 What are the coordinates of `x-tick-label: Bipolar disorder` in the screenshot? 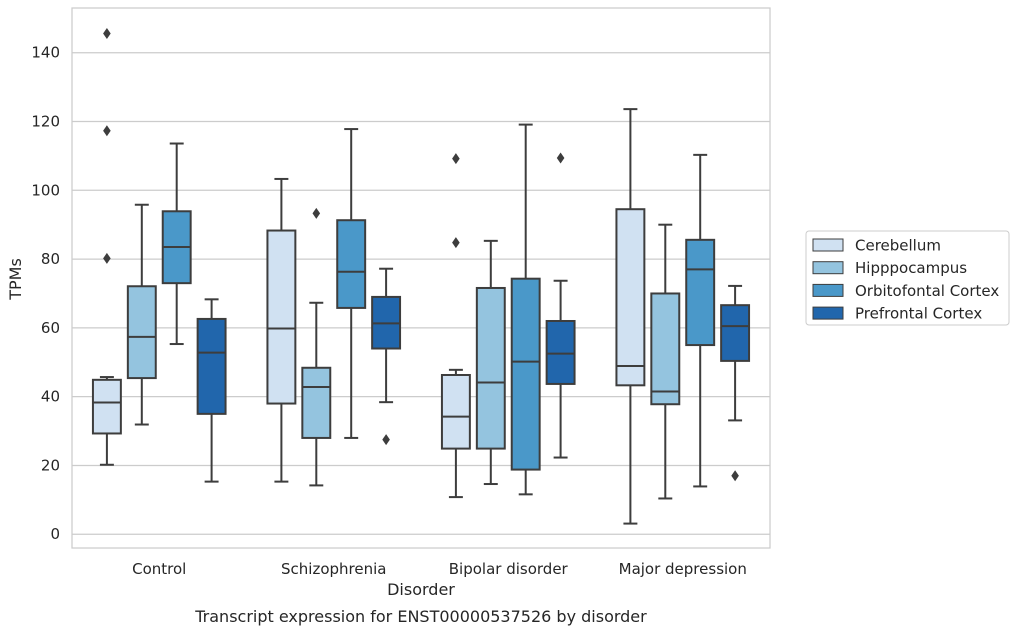 It's located at (509, 569).